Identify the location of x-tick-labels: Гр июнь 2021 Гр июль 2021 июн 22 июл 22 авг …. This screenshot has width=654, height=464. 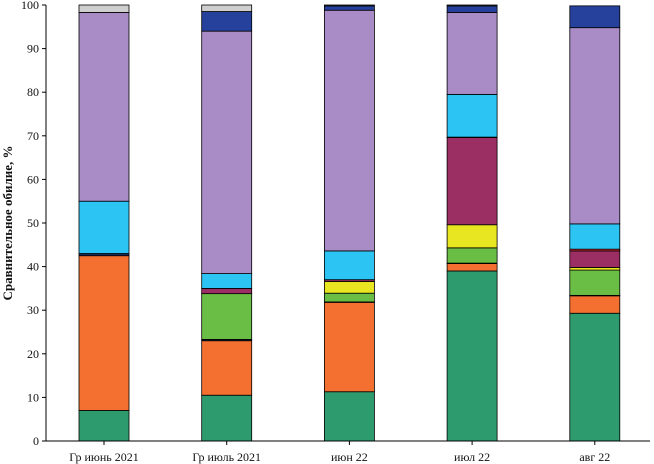
(339, 452).